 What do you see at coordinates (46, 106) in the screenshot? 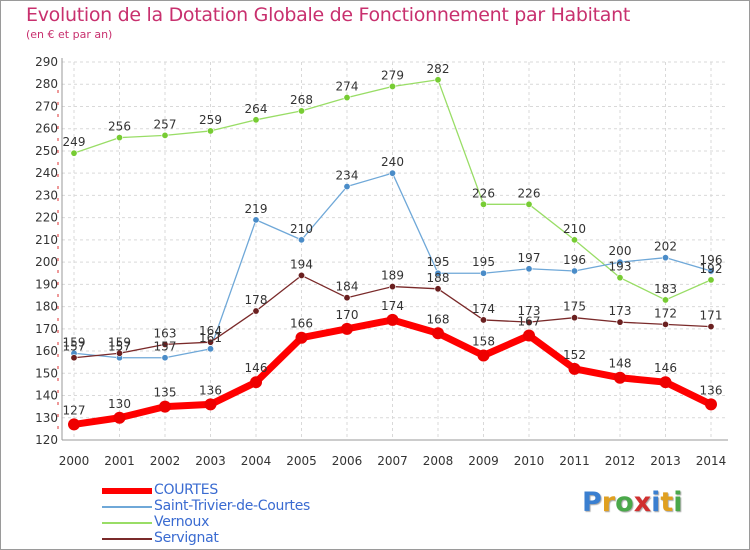
I see `y-tick-label: 270` at bounding box center [46, 106].